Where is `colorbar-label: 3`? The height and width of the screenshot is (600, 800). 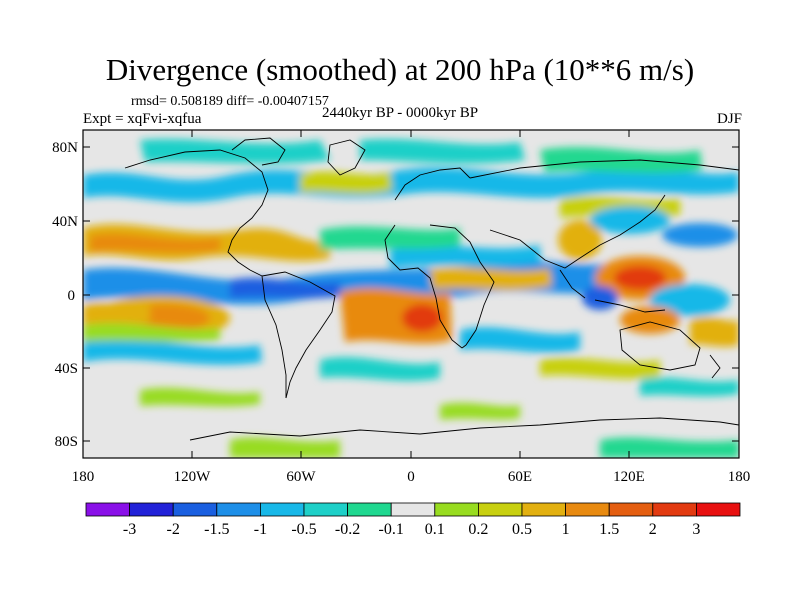 colorbar-label: 3 is located at coordinates (696, 529).